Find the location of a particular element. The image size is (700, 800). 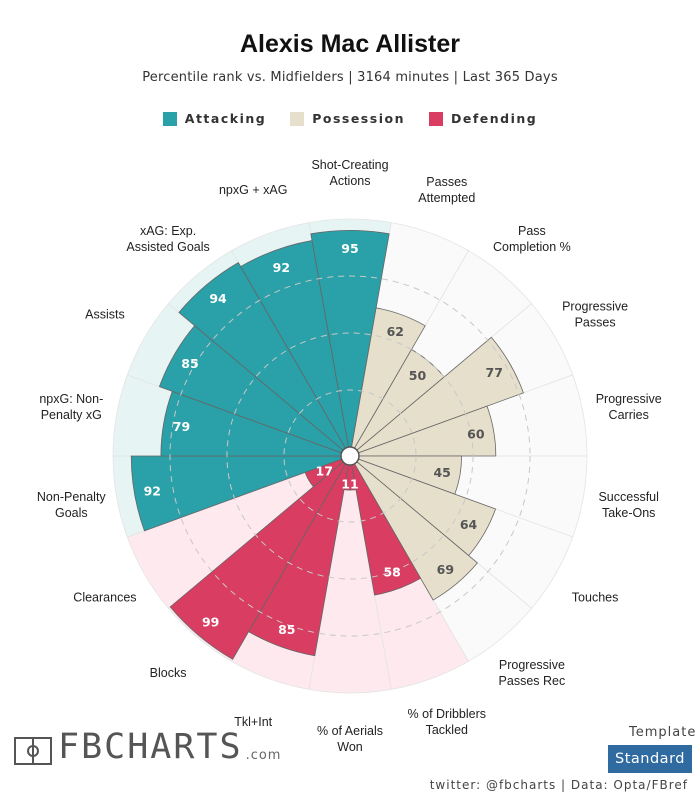

value-label: 95 is located at coordinates (349, 248).